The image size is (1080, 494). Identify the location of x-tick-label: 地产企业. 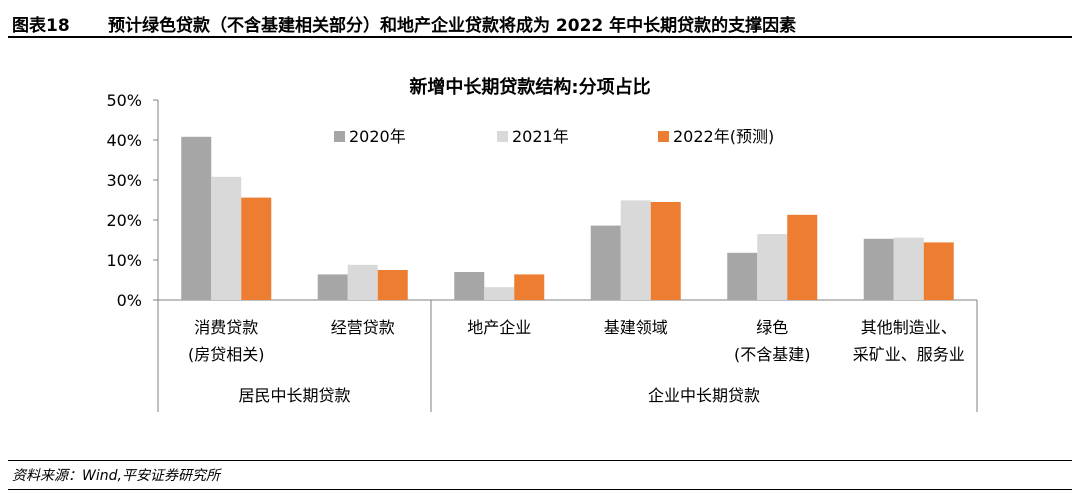
(499, 327).